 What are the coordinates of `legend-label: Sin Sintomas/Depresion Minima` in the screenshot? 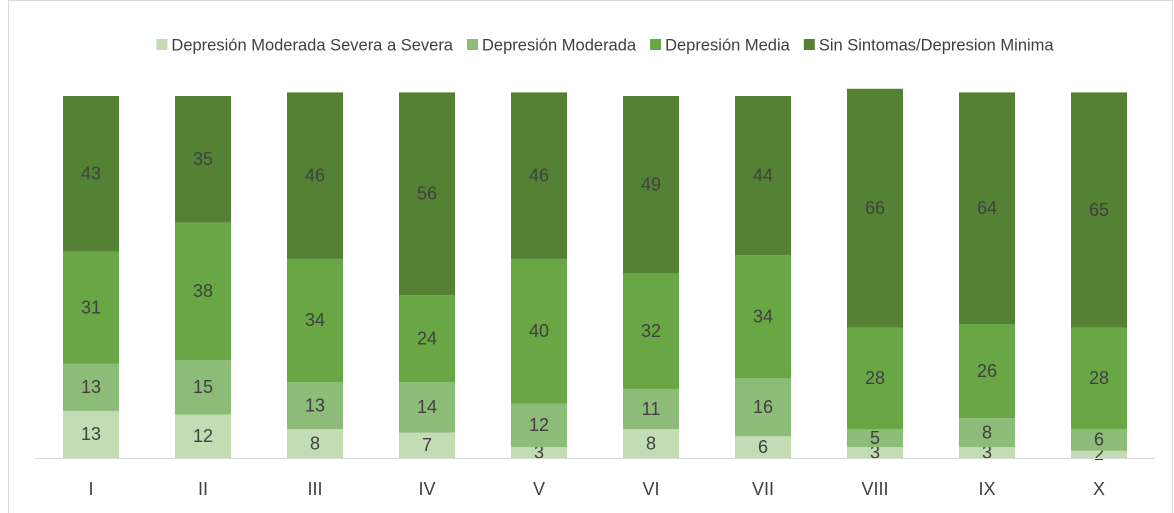 It's located at (937, 45).